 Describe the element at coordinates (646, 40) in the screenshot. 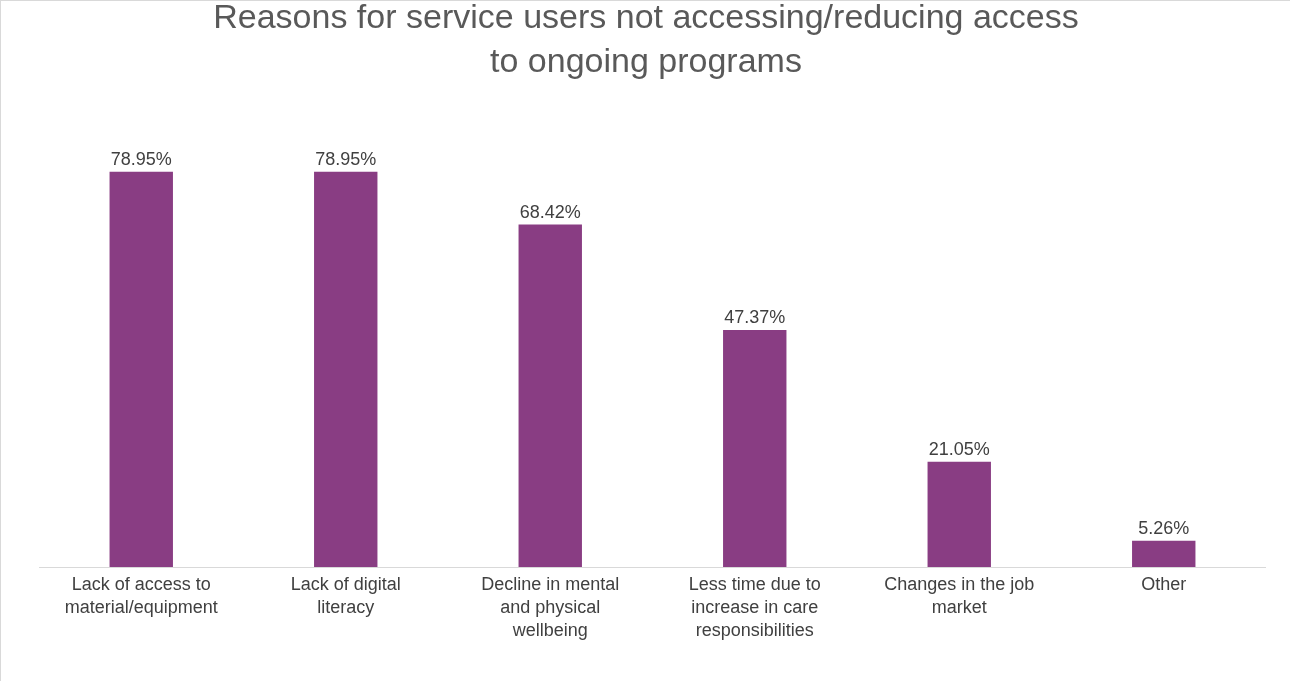

I see `chart-title: Reasons for service users not accessing/reducing access to ongoing programs` at that location.